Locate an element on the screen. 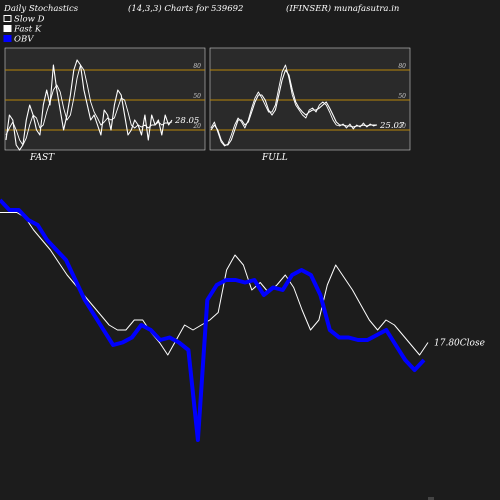 The width and height of the screenshot is (500, 500). fast-line-slow-d is located at coordinates (89, 105).